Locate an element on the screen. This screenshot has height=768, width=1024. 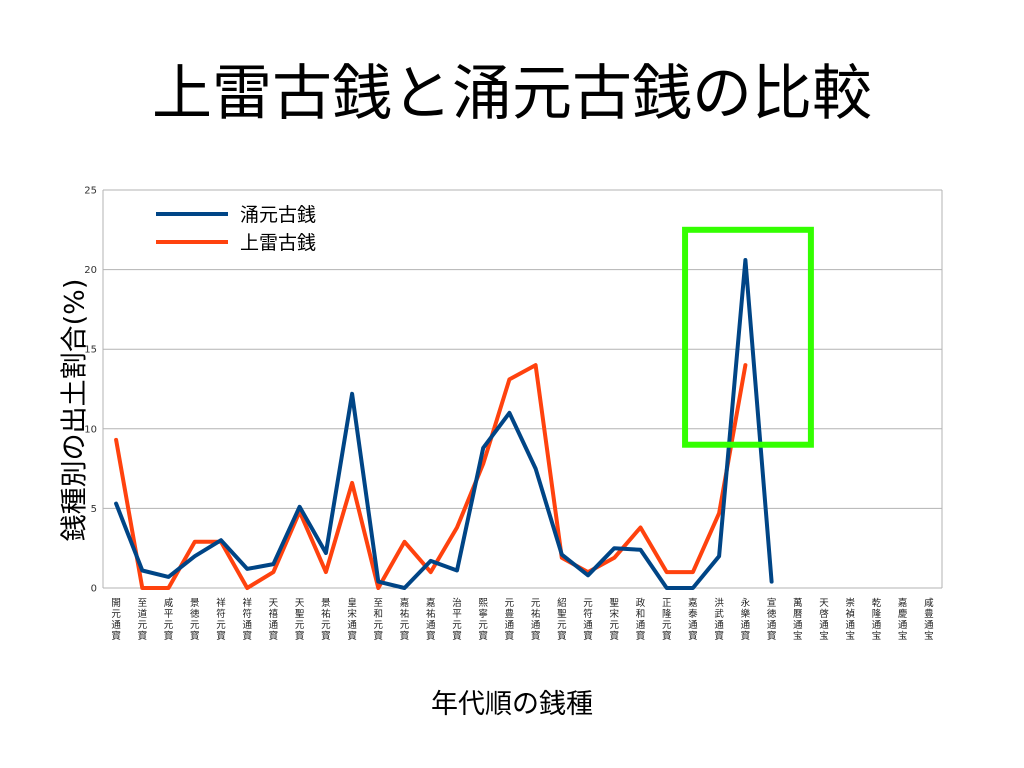
y-axis-ticks: 0 5 10 15 20 25 is located at coordinates (90, 390).